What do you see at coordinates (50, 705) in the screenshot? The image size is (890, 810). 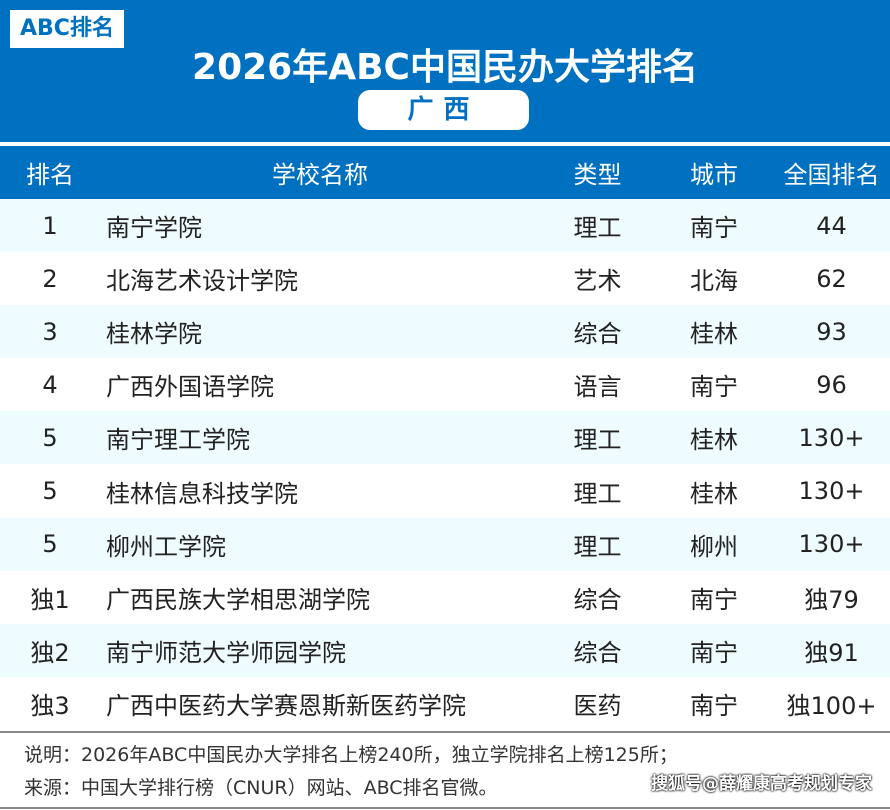 I see `cell-rank: 独3` at bounding box center [50, 705].